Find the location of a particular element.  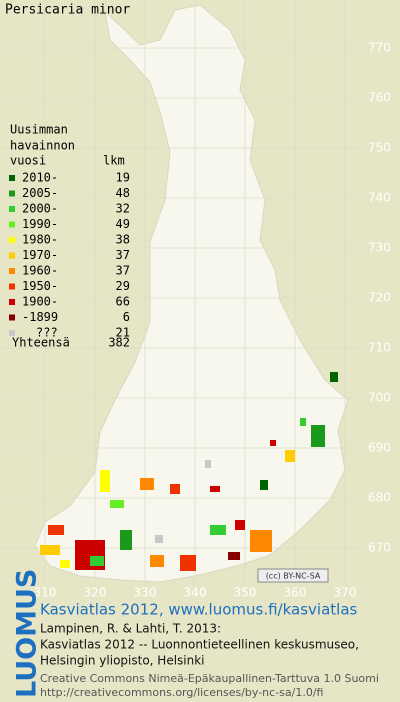

badge-text: (cc) BY-NC-SA is located at coordinates (293, 576).